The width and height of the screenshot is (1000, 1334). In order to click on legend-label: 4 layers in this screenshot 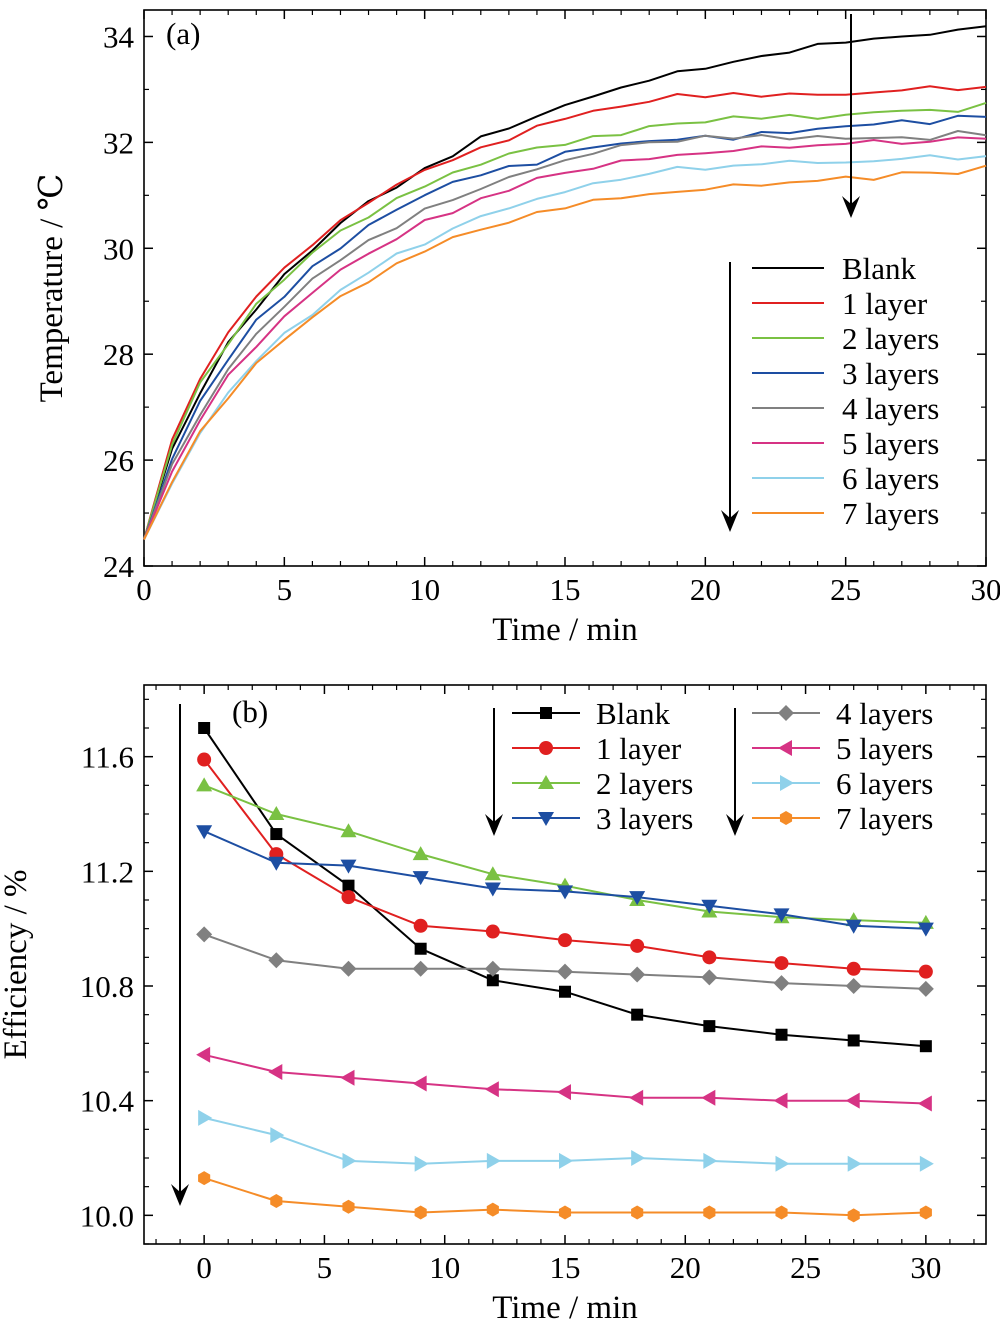, I will do `click(890, 408)`.